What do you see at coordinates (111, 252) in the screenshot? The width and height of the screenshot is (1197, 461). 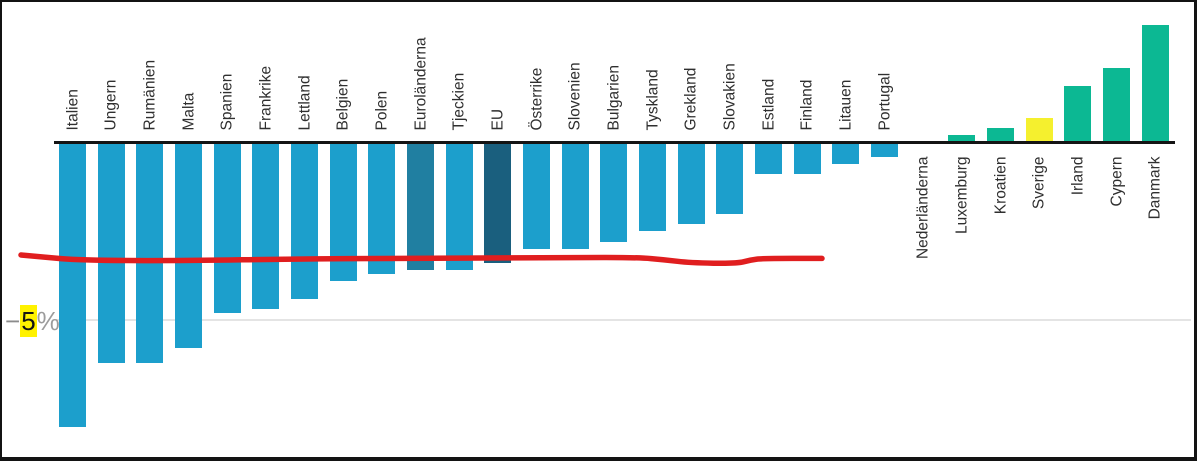 I see `bar-ungern` at bounding box center [111, 252].